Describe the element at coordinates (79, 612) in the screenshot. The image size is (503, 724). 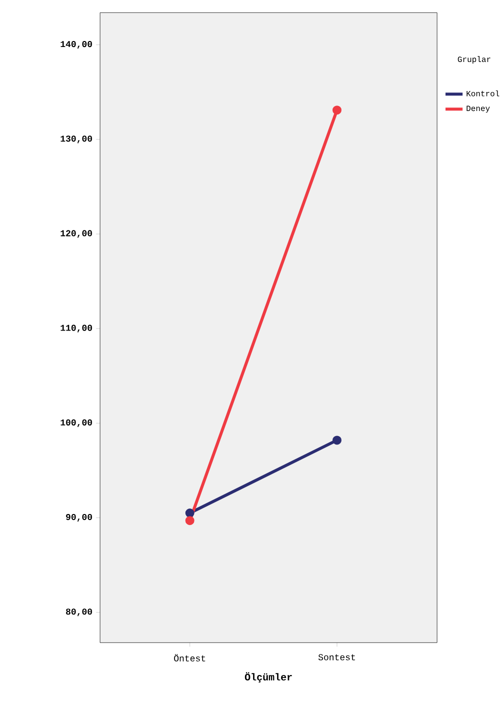
I see `y-tick-label: 80,00` at that location.